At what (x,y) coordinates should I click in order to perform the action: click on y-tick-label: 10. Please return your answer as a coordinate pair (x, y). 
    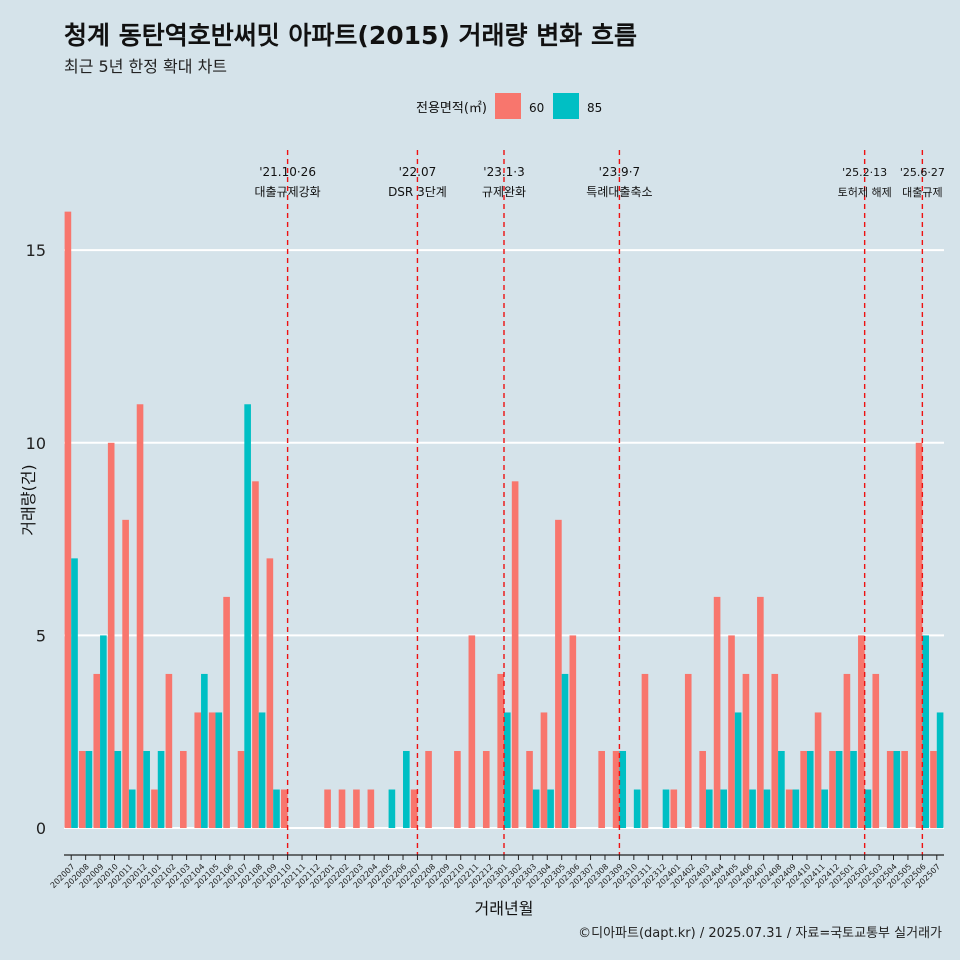
    Looking at the image, I should click on (36, 443).